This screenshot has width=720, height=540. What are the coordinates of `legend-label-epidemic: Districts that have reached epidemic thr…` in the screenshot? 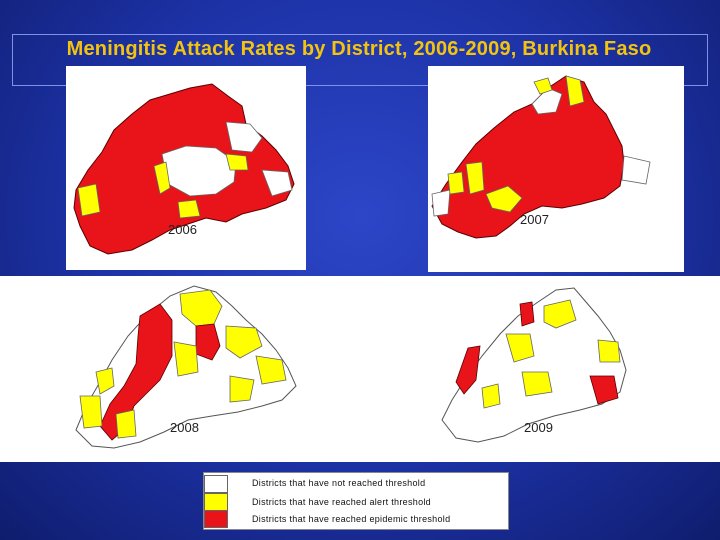 It's located at (351, 519).